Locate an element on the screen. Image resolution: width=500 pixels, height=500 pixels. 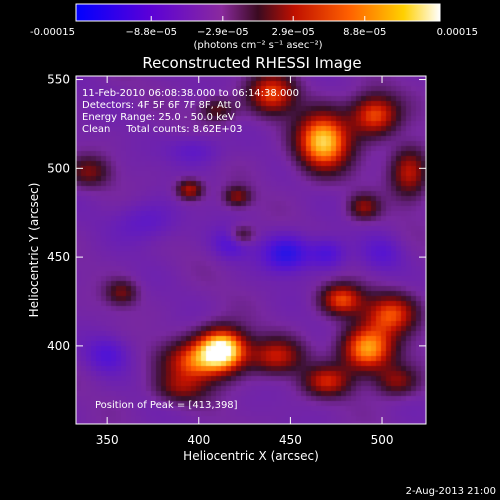
colorbar-tick-label: -0.00015 is located at coordinates (52, 32).